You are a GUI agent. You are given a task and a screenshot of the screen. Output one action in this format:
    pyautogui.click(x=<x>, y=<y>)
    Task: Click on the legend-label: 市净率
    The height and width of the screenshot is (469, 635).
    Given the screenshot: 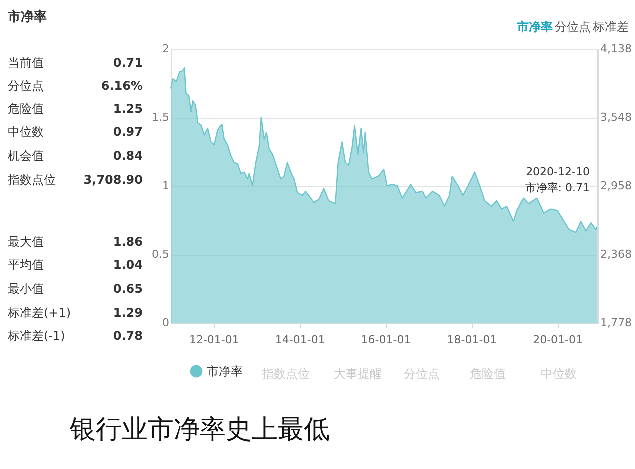 What is the action you would take?
    pyautogui.click(x=225, y=371)
    